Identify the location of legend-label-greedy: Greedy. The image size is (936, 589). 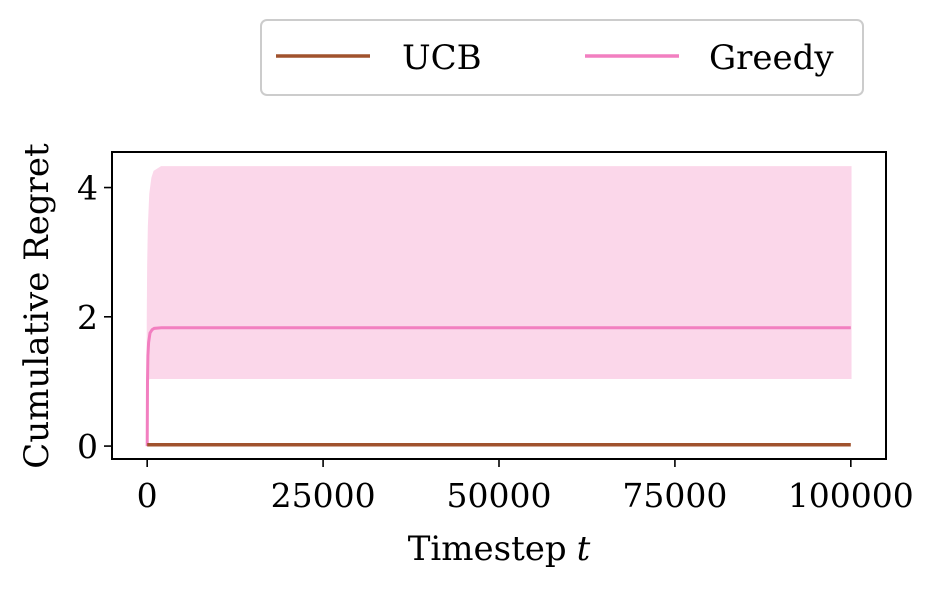
(771, 58).